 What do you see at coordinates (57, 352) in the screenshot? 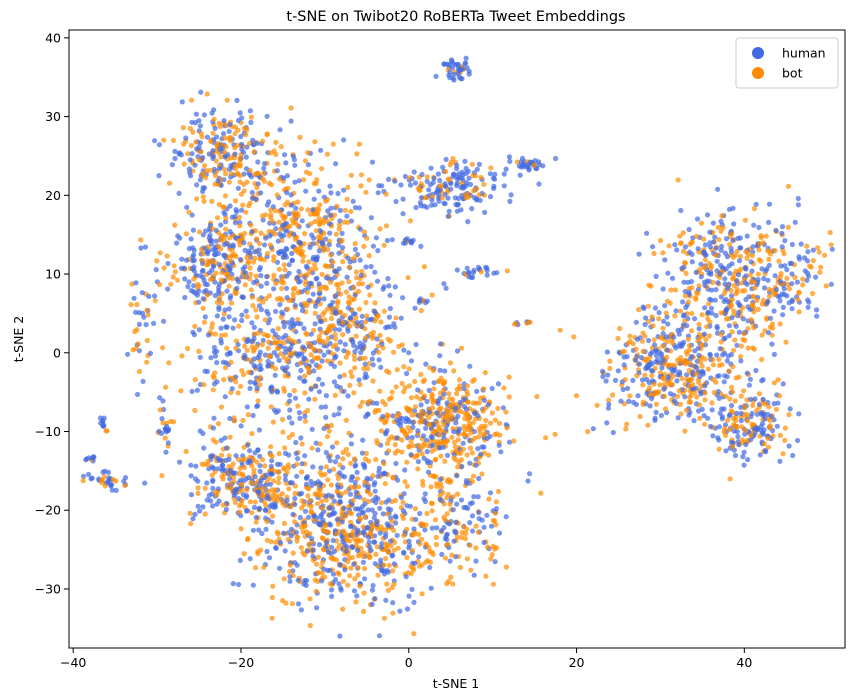
I see `y-tick-label: 0` at bounding box center [57, 352].